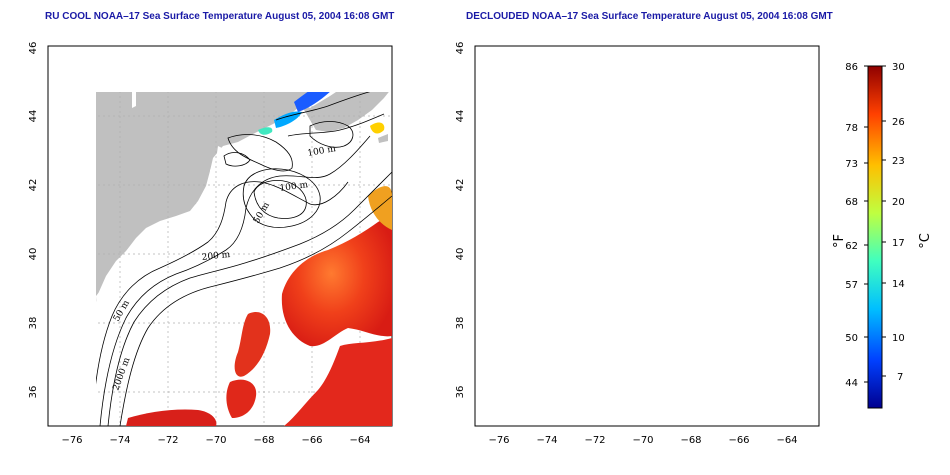 This screenshot has width=950, height=475. Describe the element at coordinates (925, 241) in the screenshot. I see `colorbar-celsius-label: °C` at that location.